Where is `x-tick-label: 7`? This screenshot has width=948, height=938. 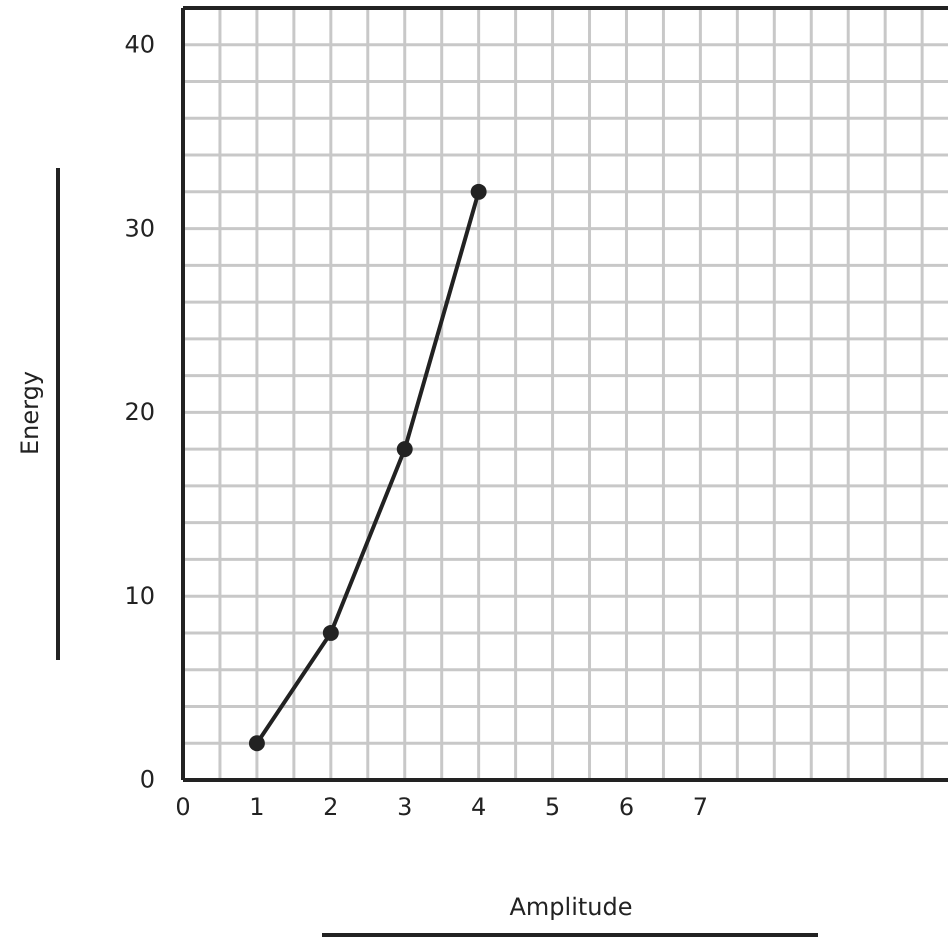
x-tick-label: 7 is located at coordinates (700, 807).